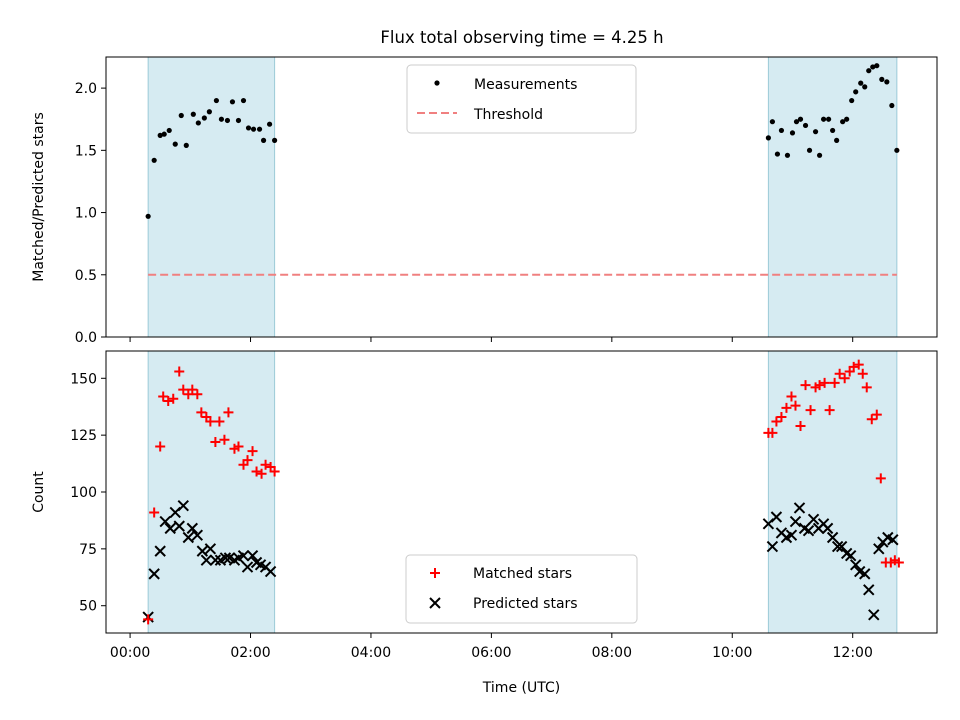 The height and width of the screenshot is (720, 960). What do you see at coordinates (88, 550) in the screenshot?
I see `y-tick-label: 75` at bounding box center [88, 550].